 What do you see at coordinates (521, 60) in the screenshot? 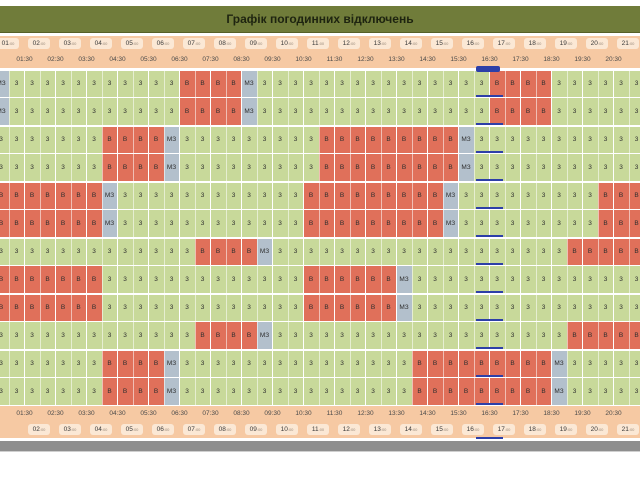
I see `half-hour-label: 17:30` at bounding box center [521, 60].